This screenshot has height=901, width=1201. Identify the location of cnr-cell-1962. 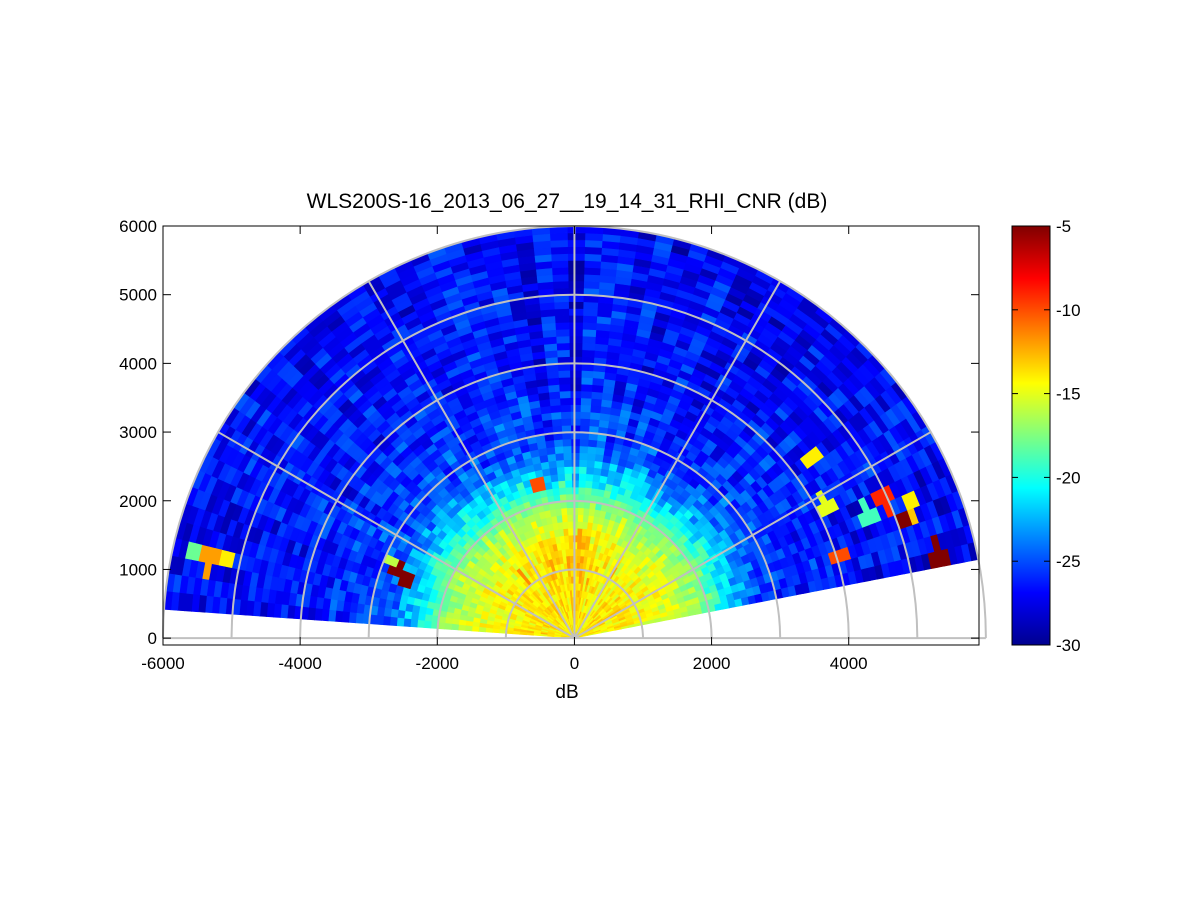
(563, 346).